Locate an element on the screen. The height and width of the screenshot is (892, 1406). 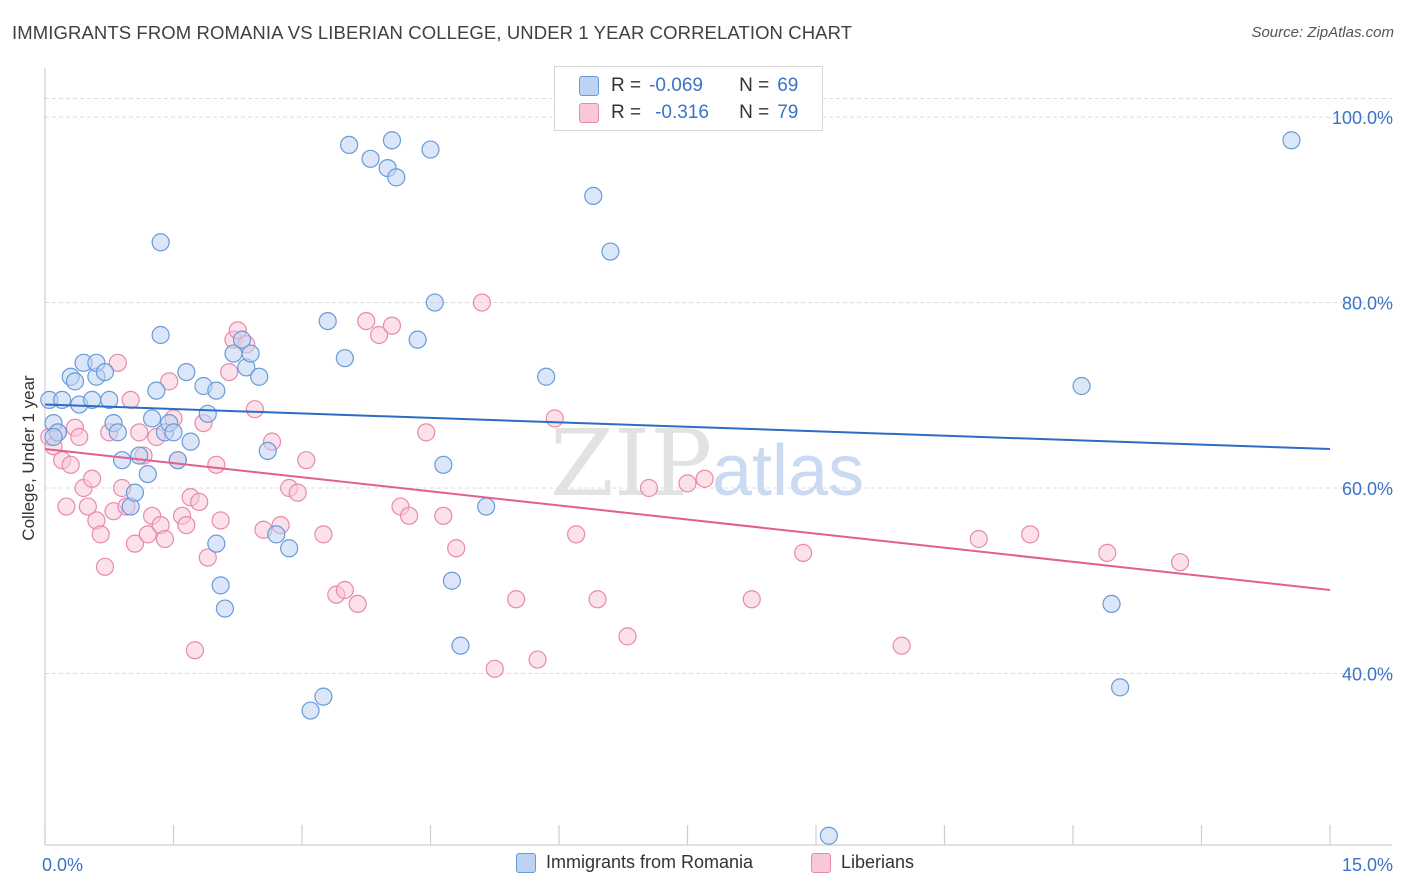
y-tick-label: 60.0% is located at coordinates (1367, 489).